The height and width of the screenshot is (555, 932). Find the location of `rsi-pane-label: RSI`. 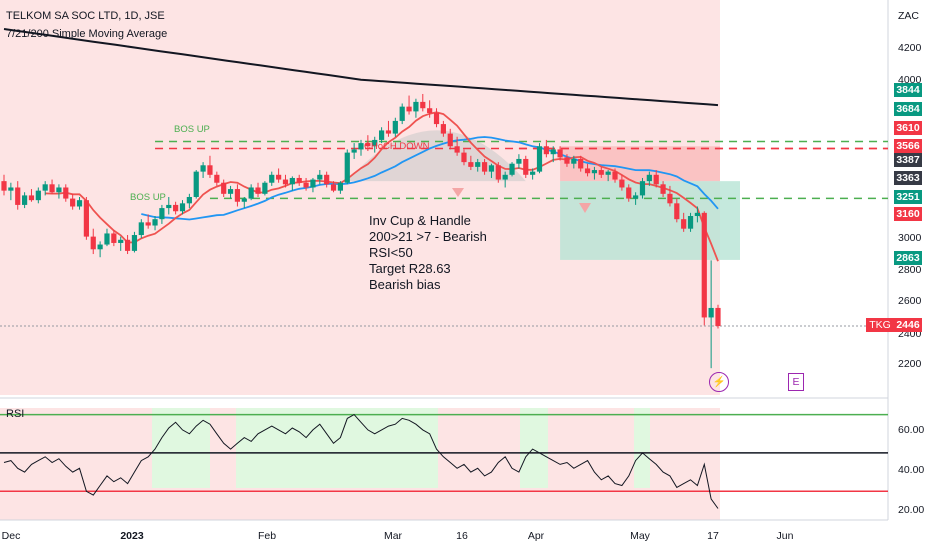

rsi-pane-label: RSI is located at coordinates (15, 414).